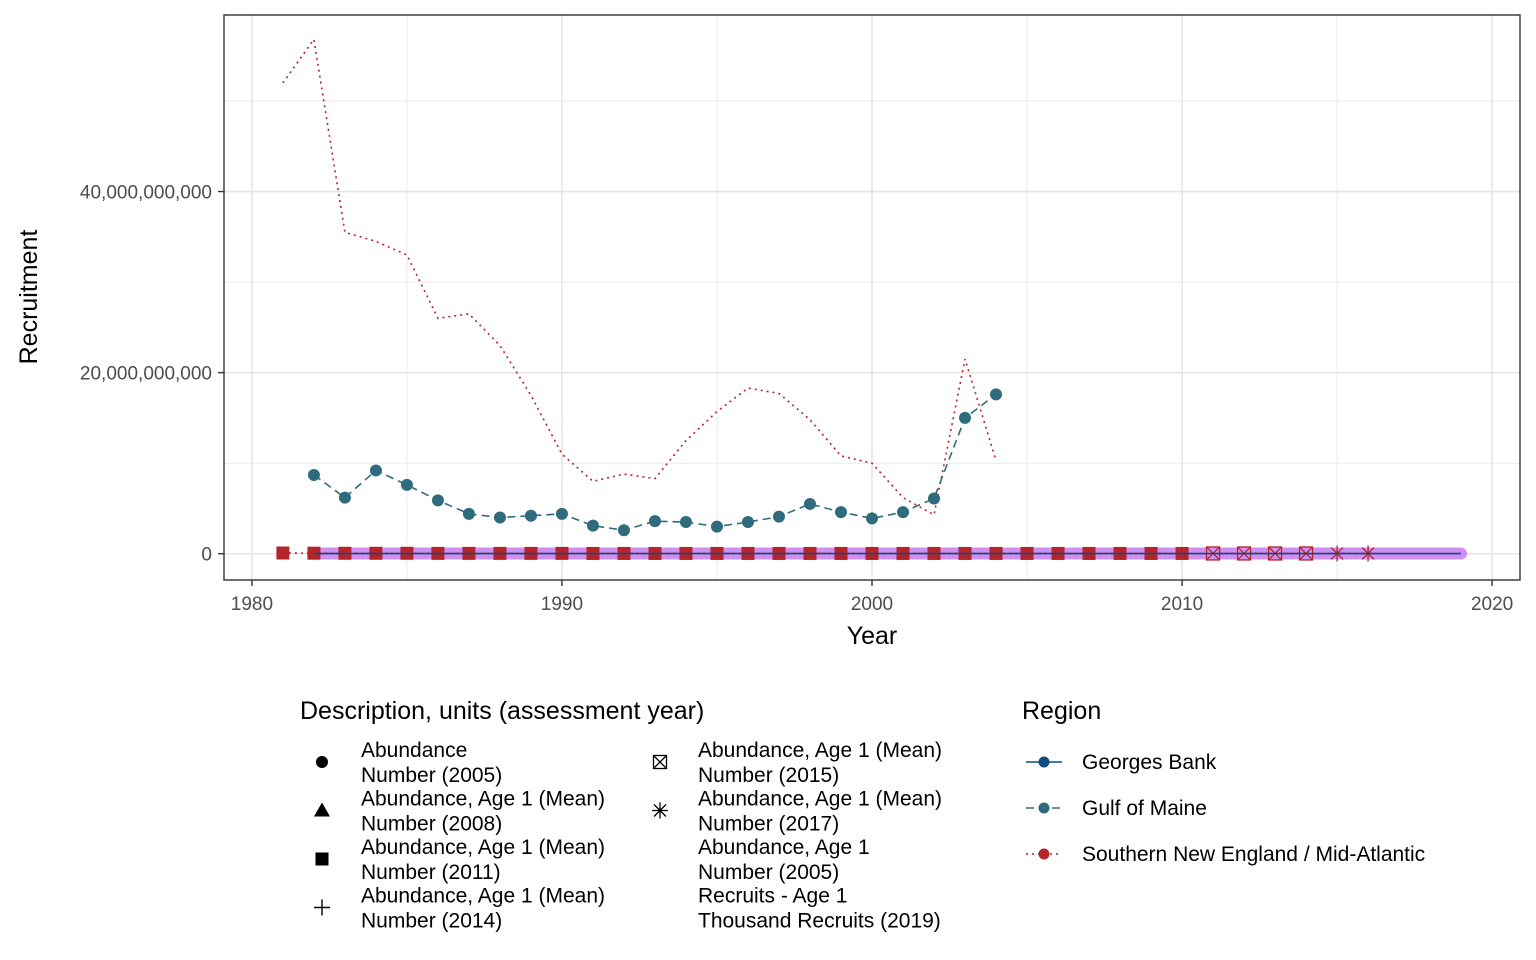 This screenshot has height=960, width=1536. Describe the element at coordinates (1182, 604) in the screenshot. I see `x-tick-label: 2010` at that location.